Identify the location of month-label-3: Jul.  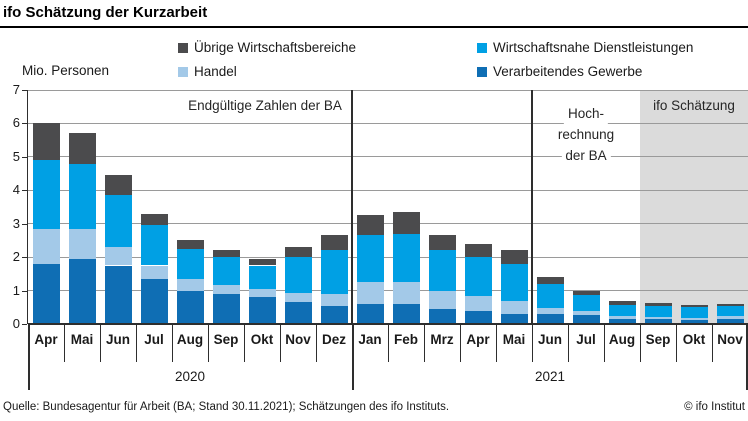
(154, 339).